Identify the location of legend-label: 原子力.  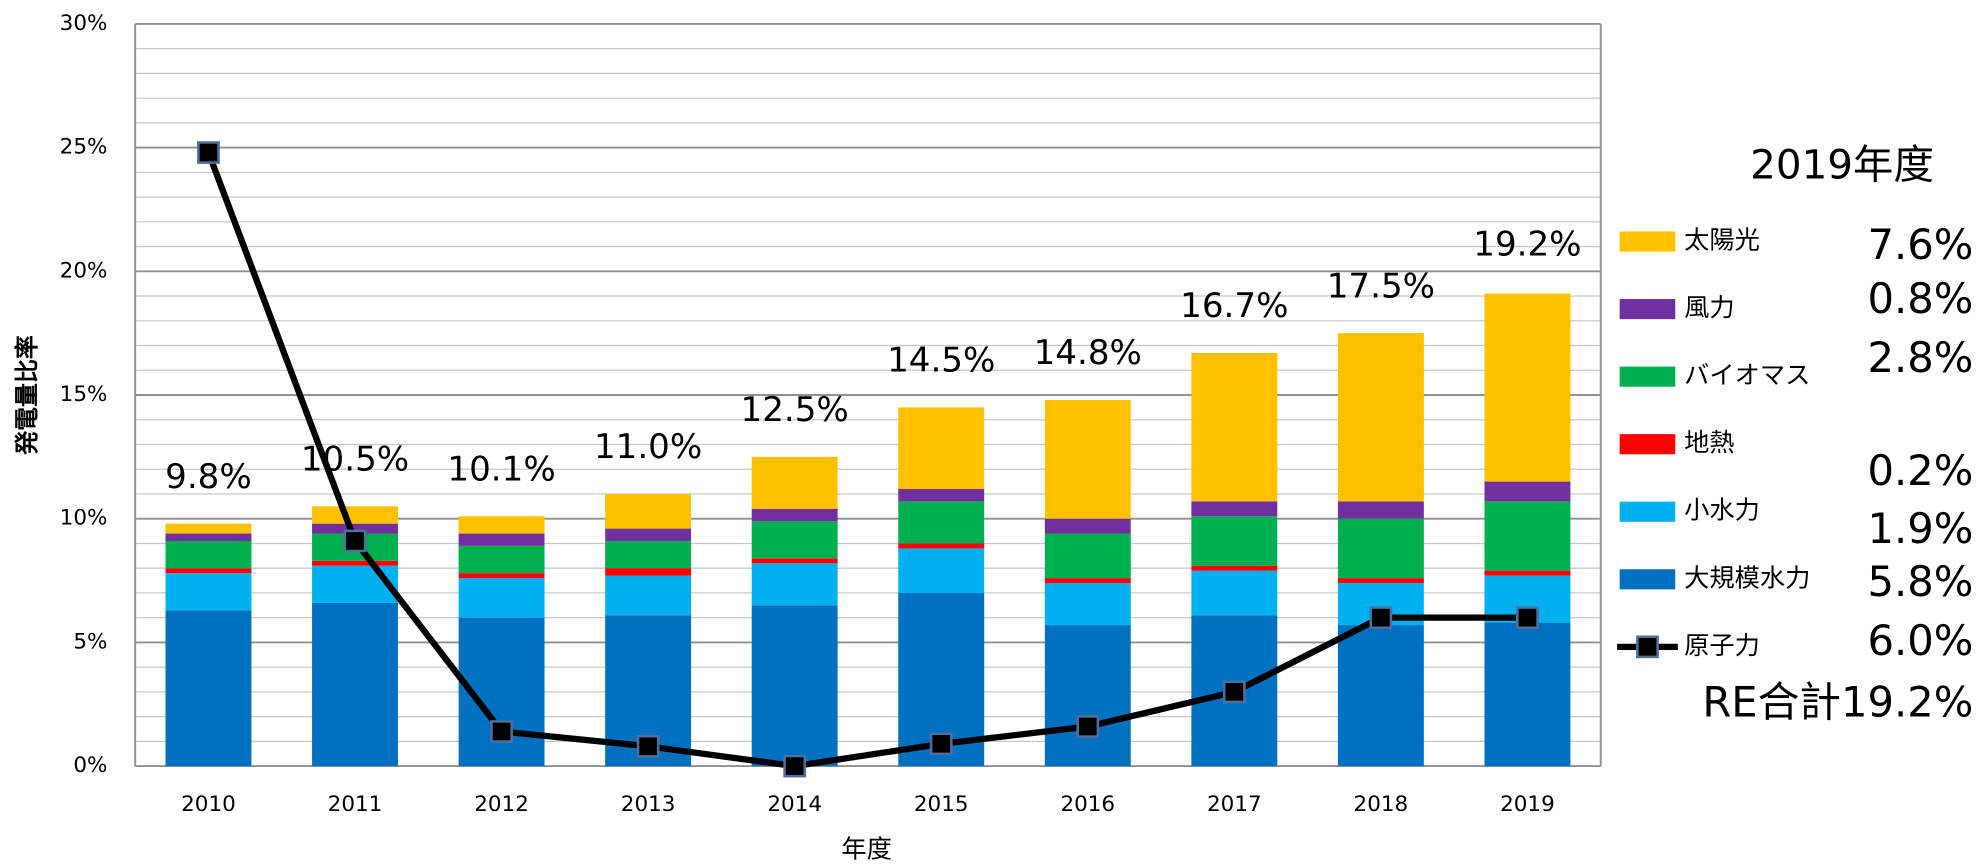
(1722, 645).